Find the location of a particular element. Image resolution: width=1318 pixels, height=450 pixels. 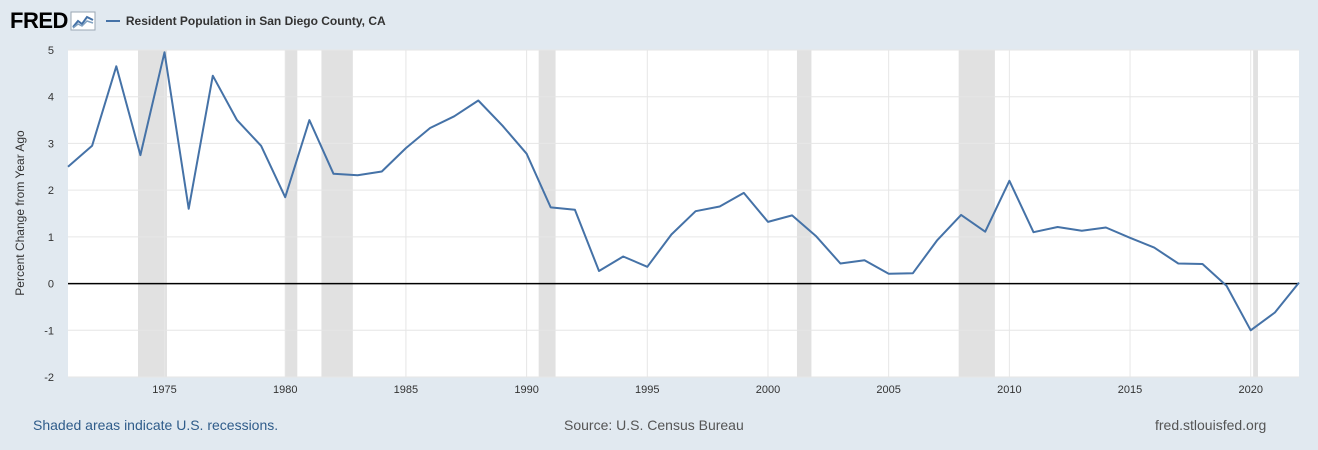

fred-graph-icon is located at coordinates (83, 21).